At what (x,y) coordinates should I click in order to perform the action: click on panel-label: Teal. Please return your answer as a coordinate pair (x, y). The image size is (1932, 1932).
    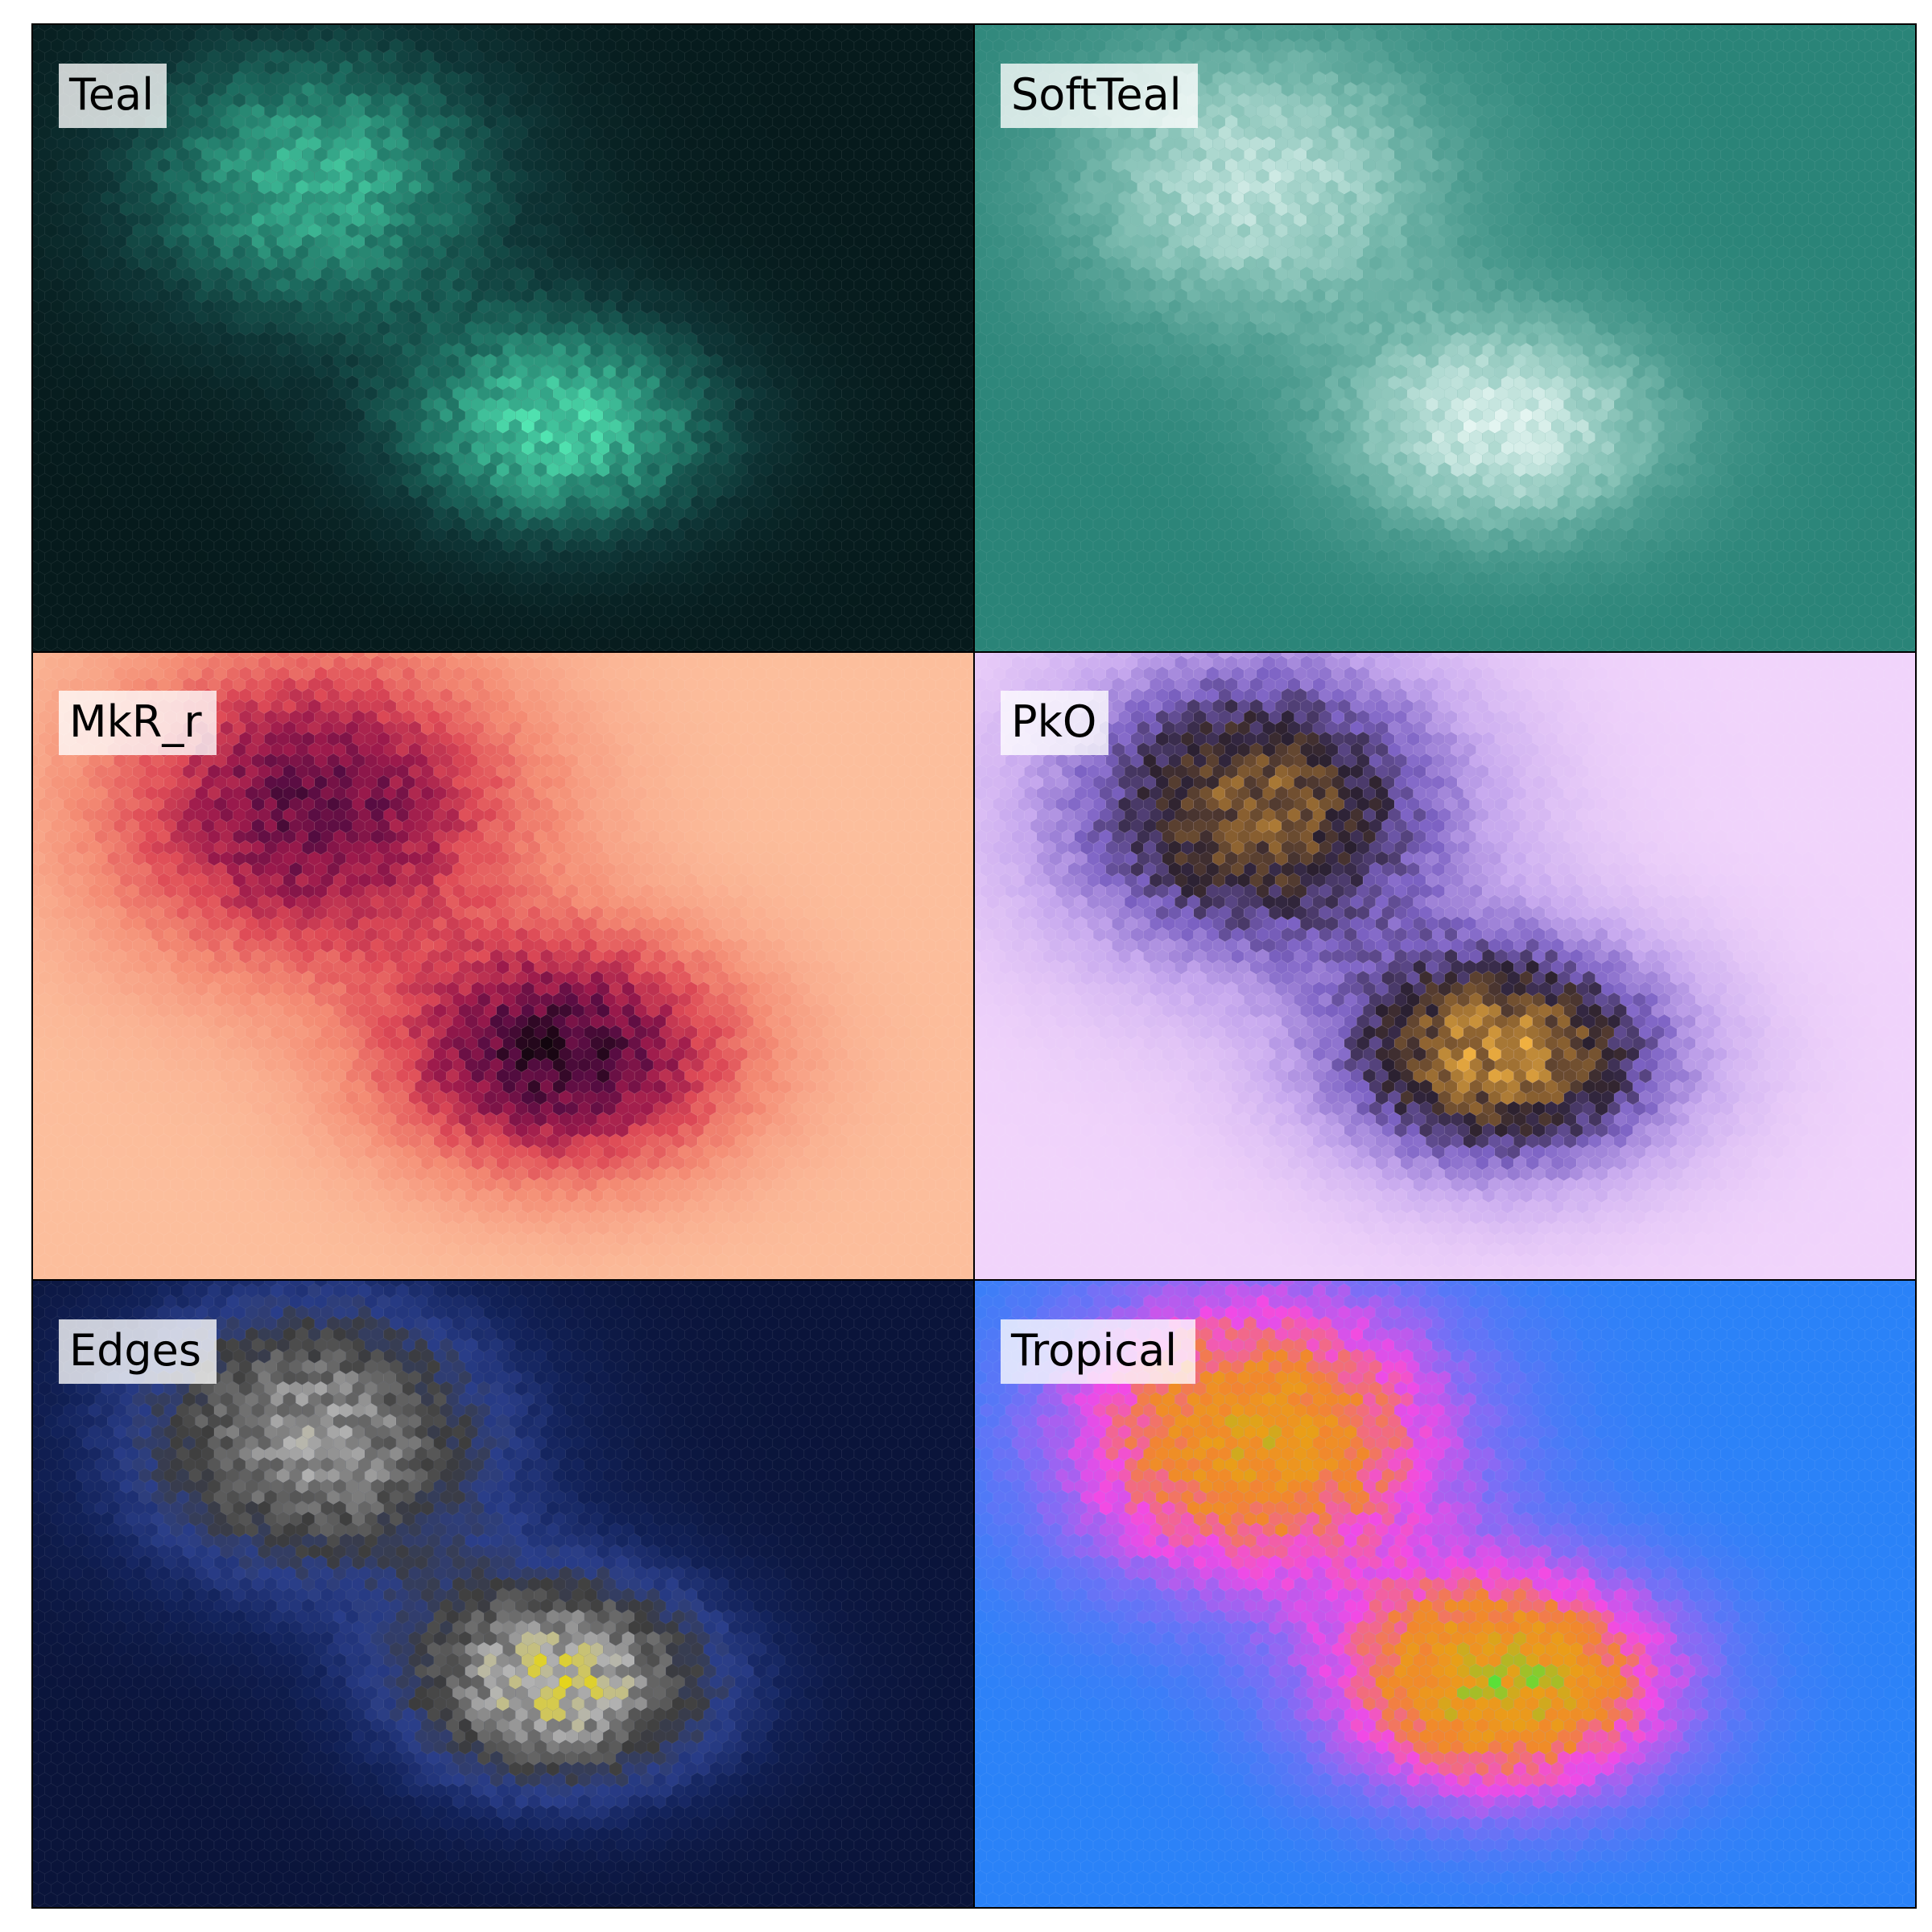
    Looking at the image, I should click on (111, 94).